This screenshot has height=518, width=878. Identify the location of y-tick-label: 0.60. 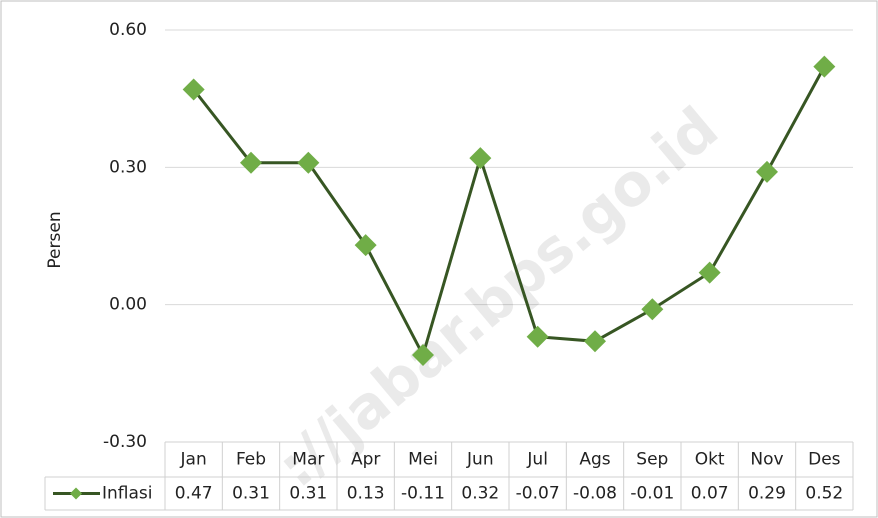
(128, 30).